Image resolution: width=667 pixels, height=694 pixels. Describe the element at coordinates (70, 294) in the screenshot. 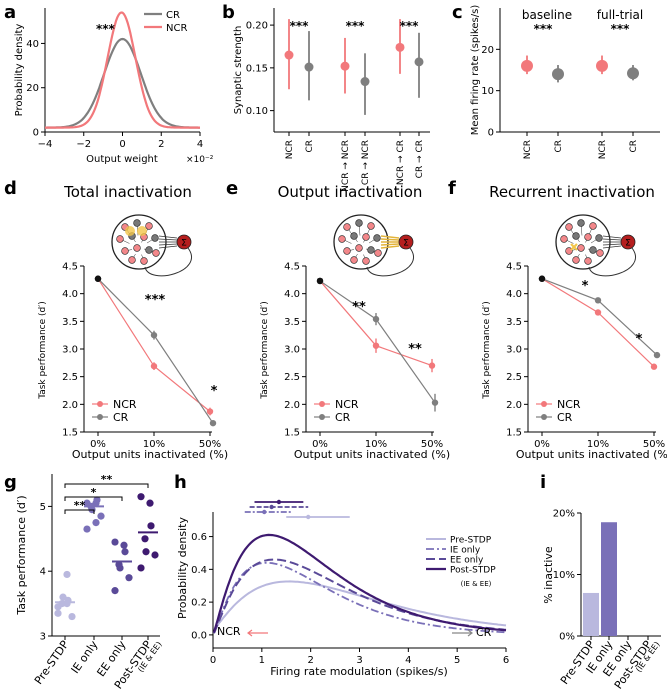

I see `panel-d-ytick-label: 4.0` at that location.